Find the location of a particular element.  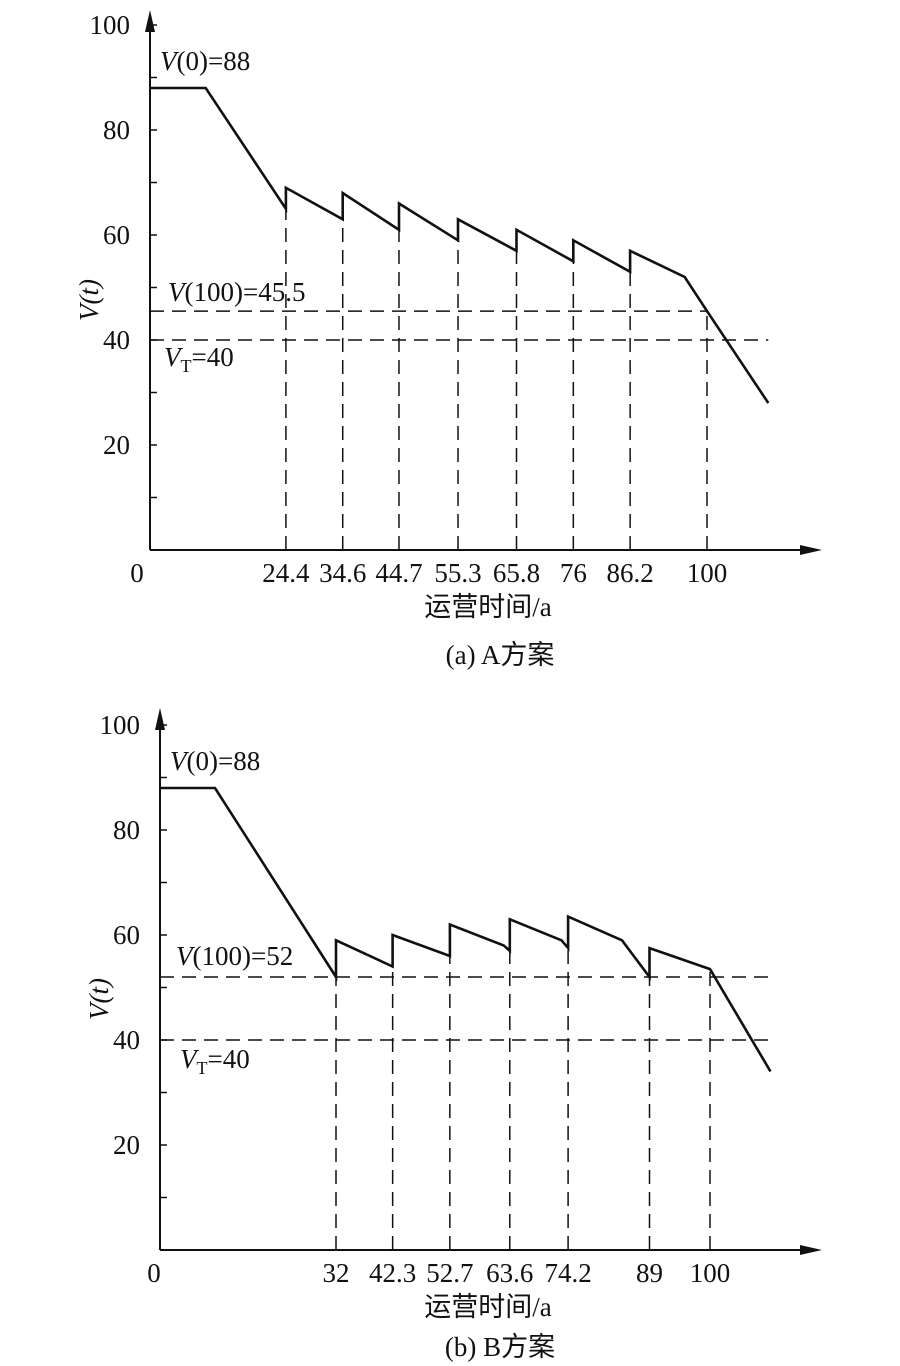

x-tick-label: 24.4 is located at coordinates (286, 573).